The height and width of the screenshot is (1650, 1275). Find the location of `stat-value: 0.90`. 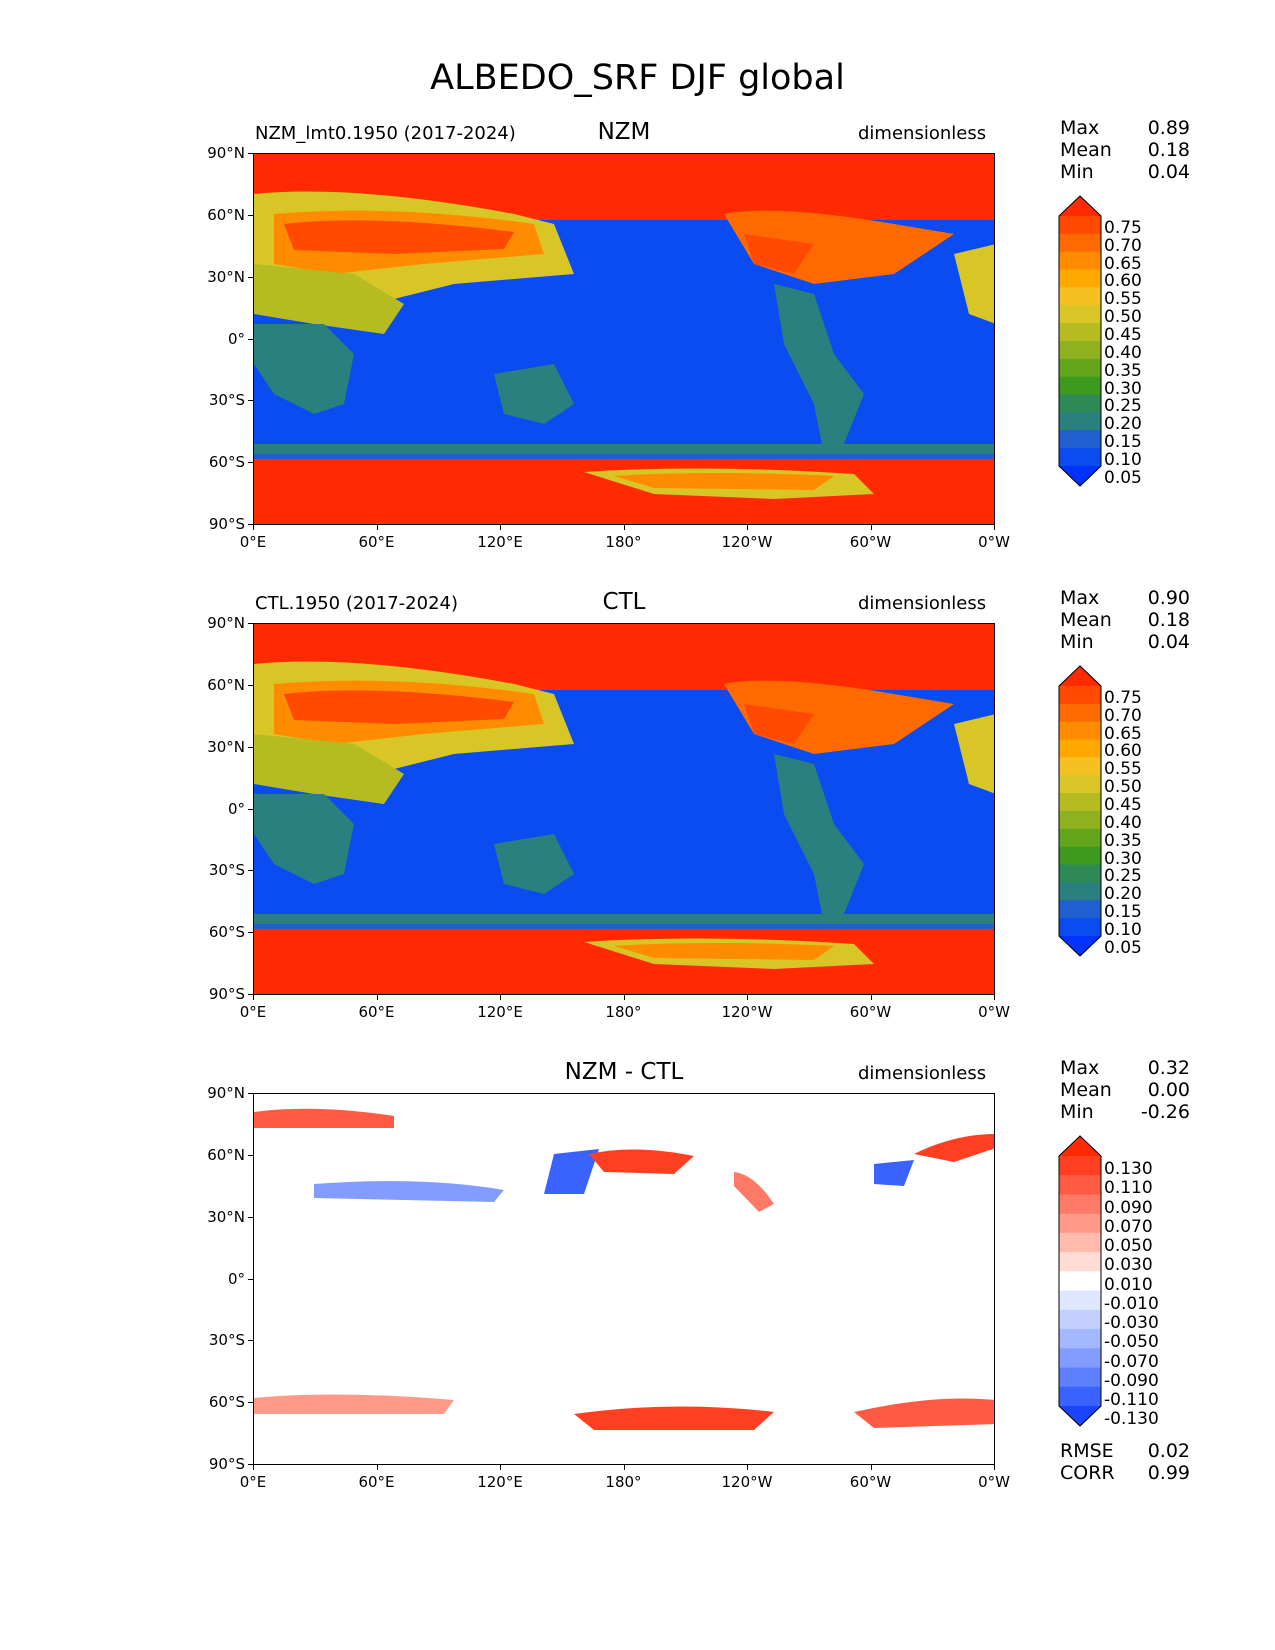

stat-value: 0.90 is located at coordinates (1168, 598).